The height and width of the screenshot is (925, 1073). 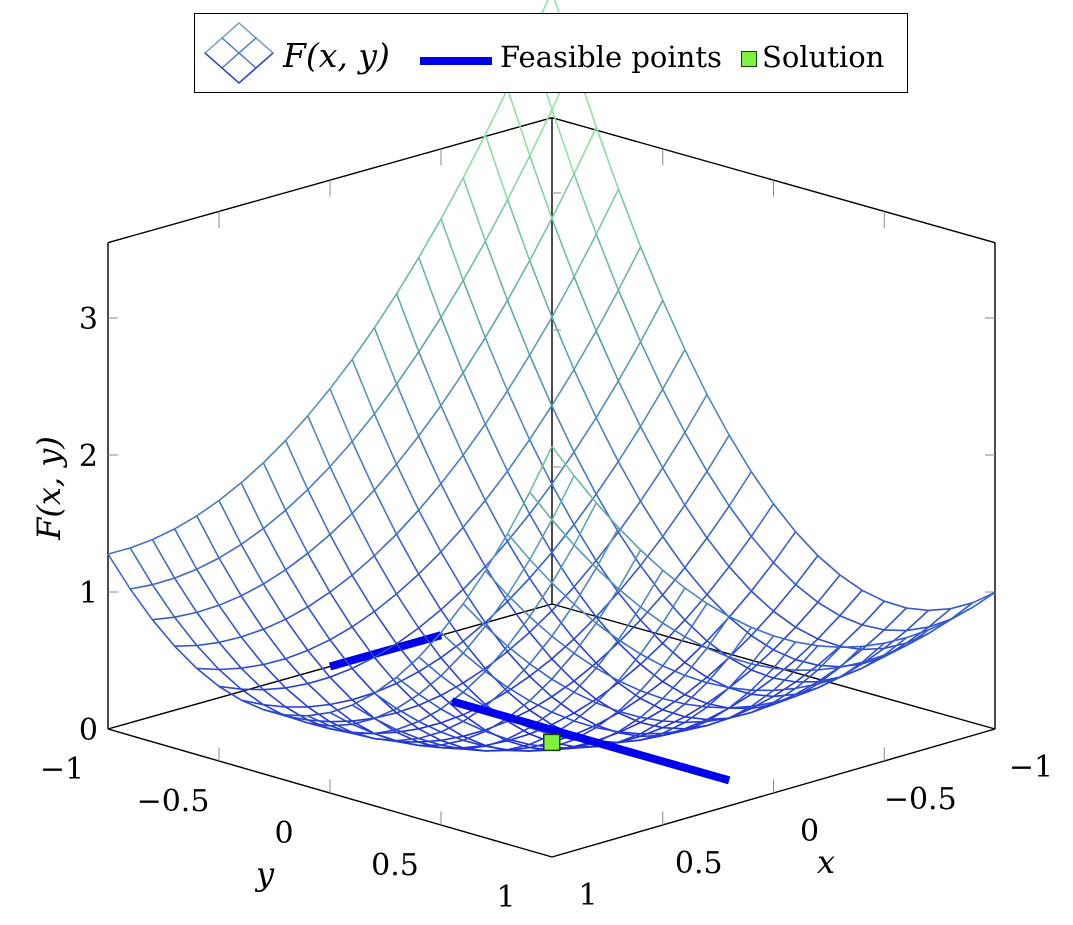 What do you see at coordinates (809, 831) in the screenshot?
I see `x-tick-label: 0` at bounding box center [809, 831].